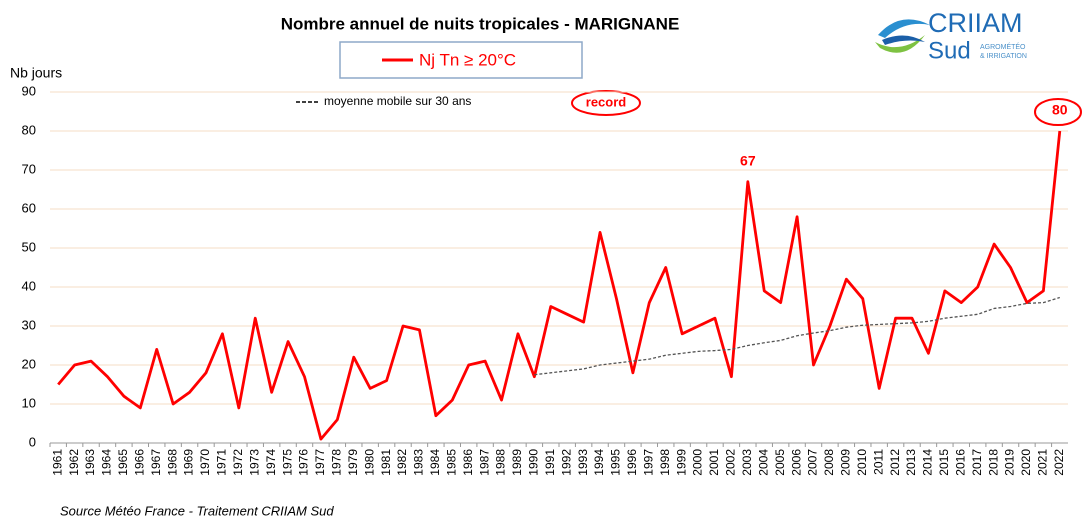 Image resolution: width=1091 pixels, height=523 pixels. Describe the element at coordinates (304, 462) in the screenshot. I see `x-tick-label: 1976` at that location.